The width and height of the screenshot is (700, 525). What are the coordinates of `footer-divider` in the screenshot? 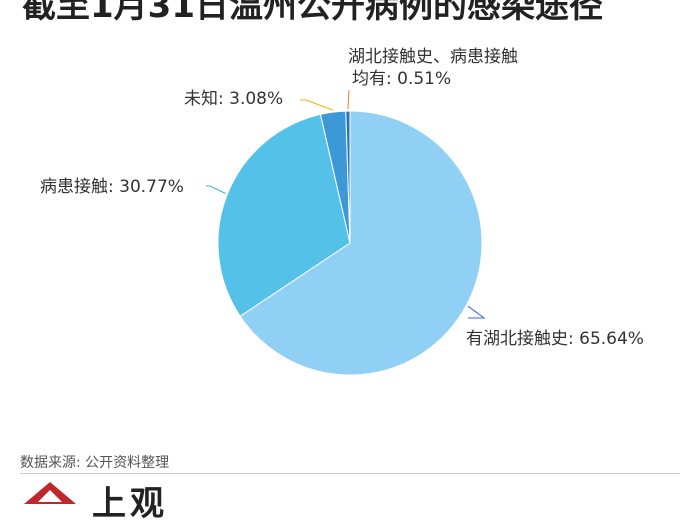 It's located at (350, 473).